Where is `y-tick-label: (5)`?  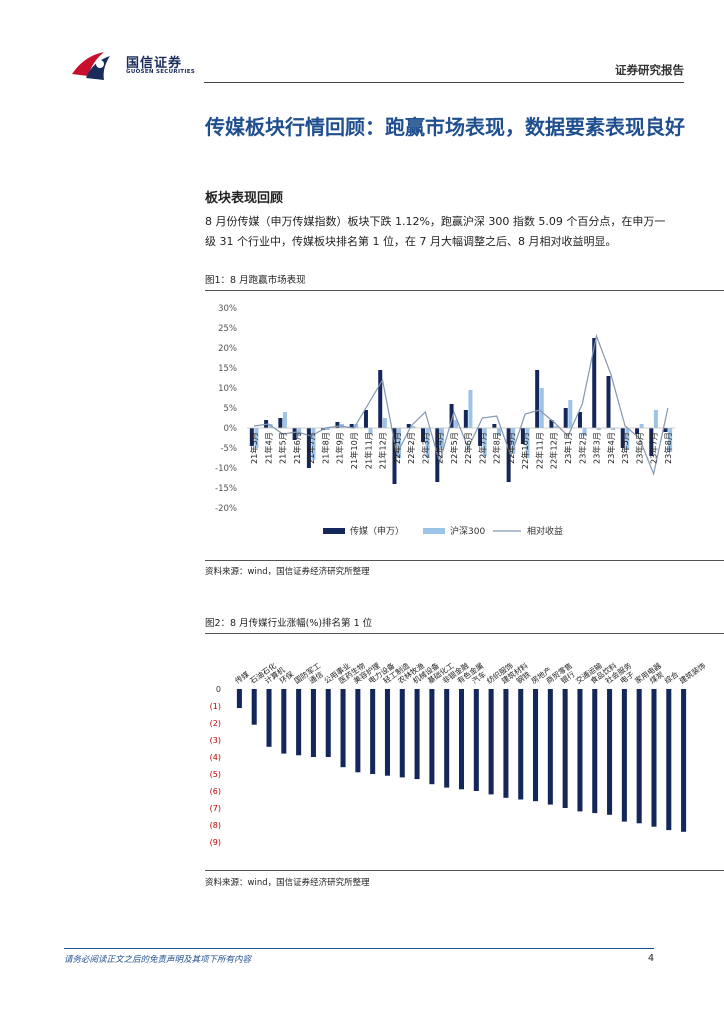
y-tick-label: (5) is located at coordinates (215, 774).